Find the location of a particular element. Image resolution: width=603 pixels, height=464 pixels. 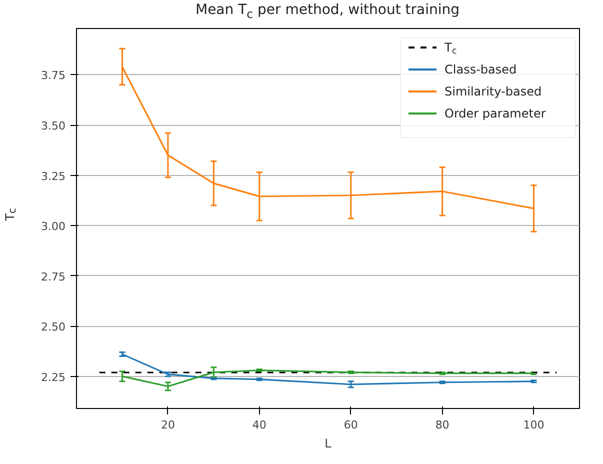

y-tick-label: 3.50 is located at coordinates (53, 126).